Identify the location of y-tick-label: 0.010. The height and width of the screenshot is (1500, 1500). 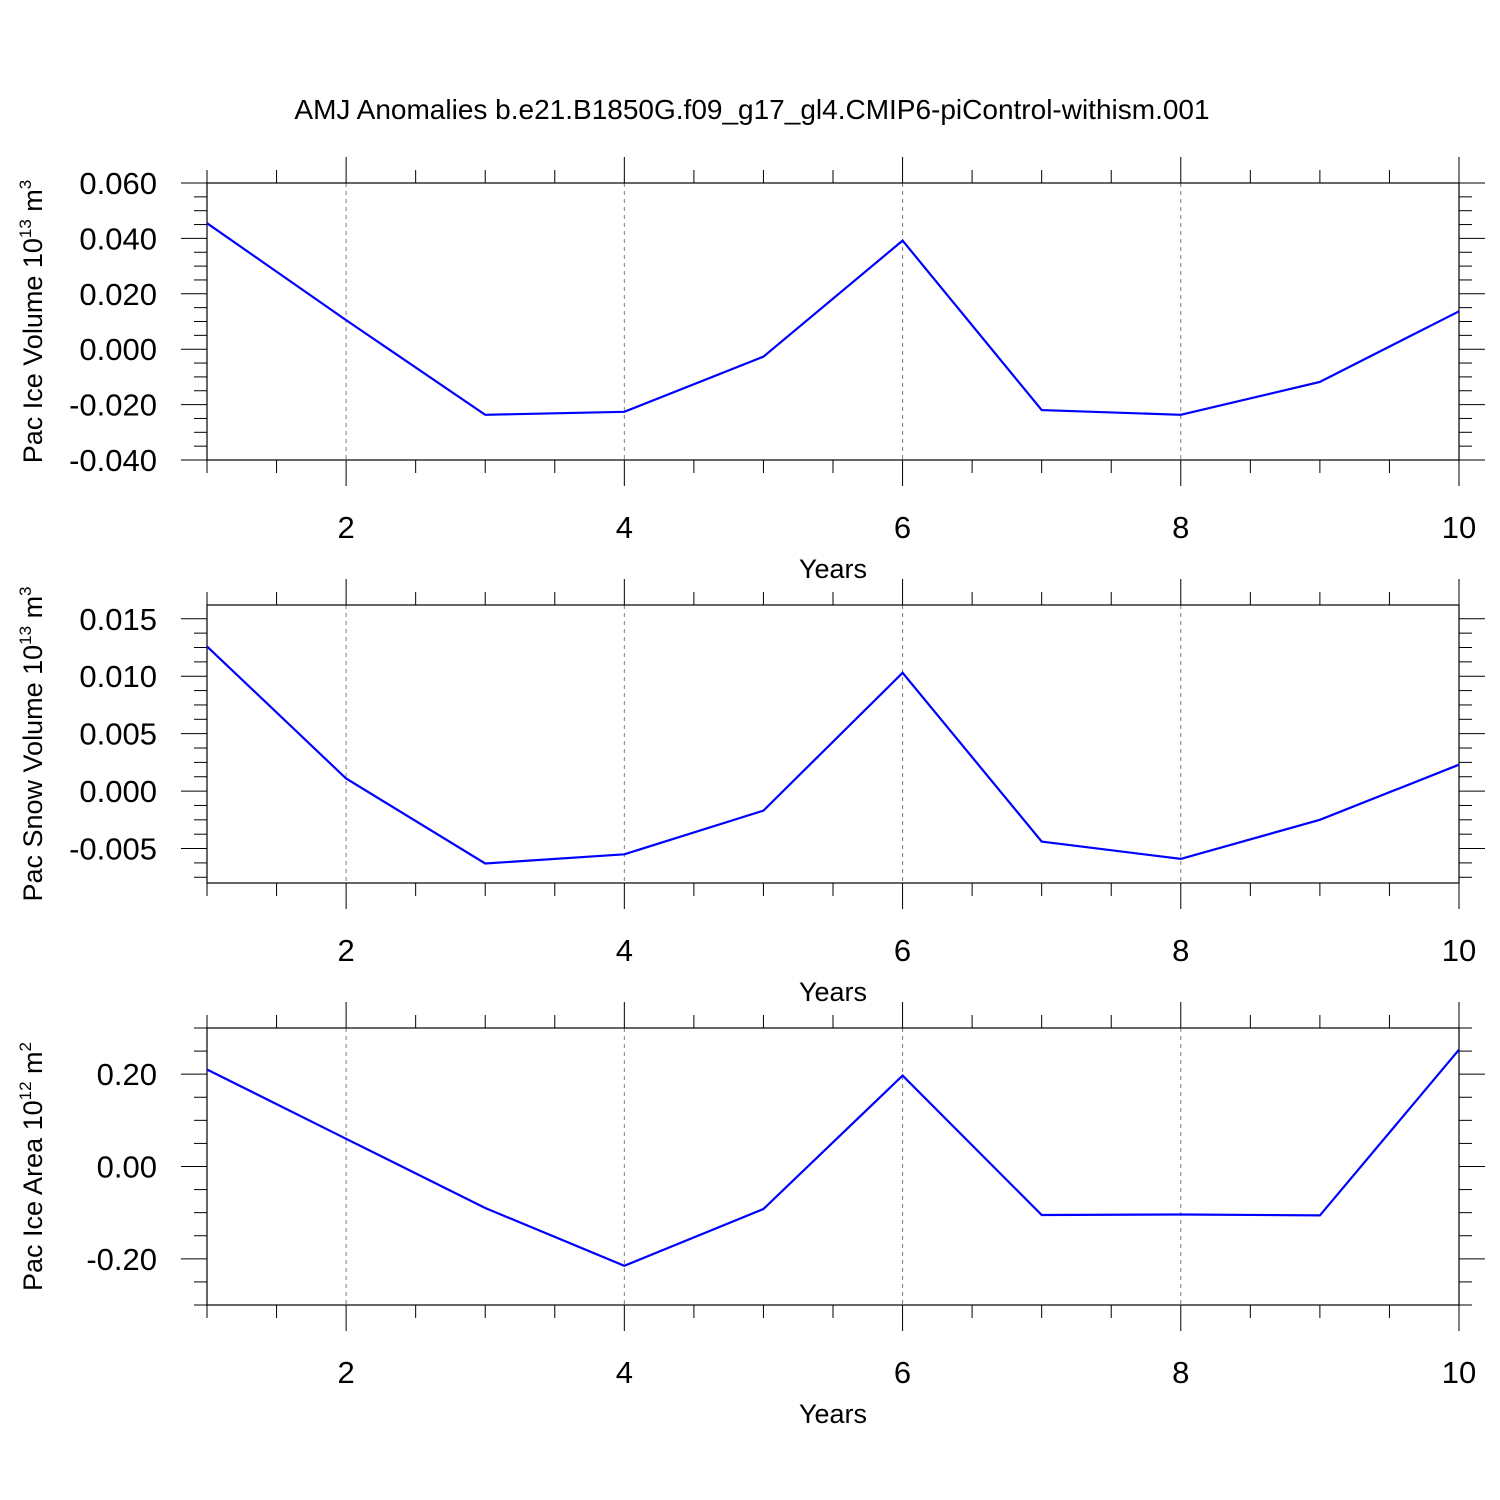
(118, 676).